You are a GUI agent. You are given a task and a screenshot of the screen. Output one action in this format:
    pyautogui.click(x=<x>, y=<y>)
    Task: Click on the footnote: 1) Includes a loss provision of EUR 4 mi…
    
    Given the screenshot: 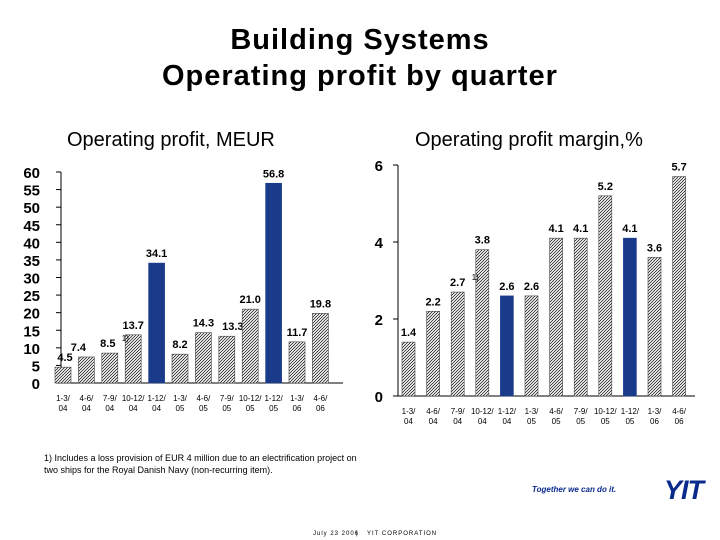 What is the action you would take?
    pyautogui.click(x=200, y=464)
    